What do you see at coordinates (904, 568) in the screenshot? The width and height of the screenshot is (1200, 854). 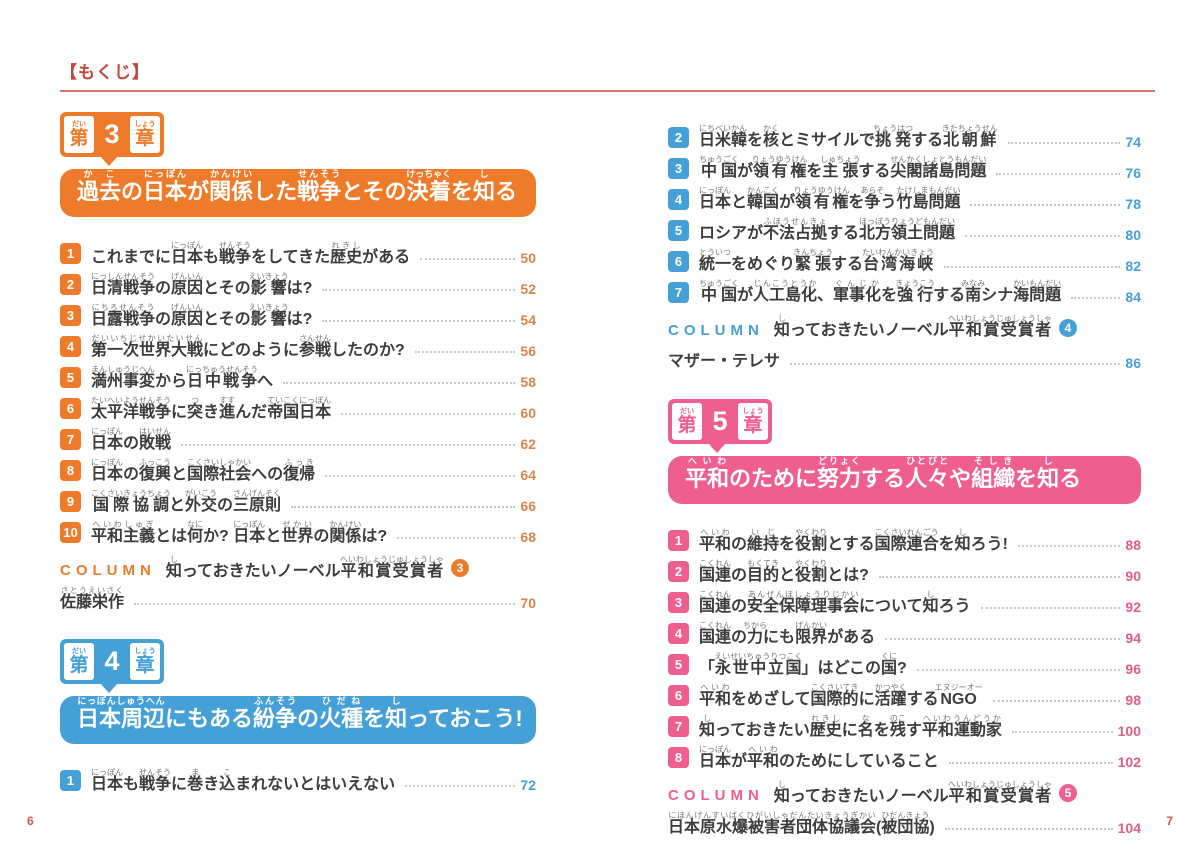 I see `toc-item: 2 国連こくれんの目的もくてきと役割やくわりとは? 90` at bounding box center [904, 568].